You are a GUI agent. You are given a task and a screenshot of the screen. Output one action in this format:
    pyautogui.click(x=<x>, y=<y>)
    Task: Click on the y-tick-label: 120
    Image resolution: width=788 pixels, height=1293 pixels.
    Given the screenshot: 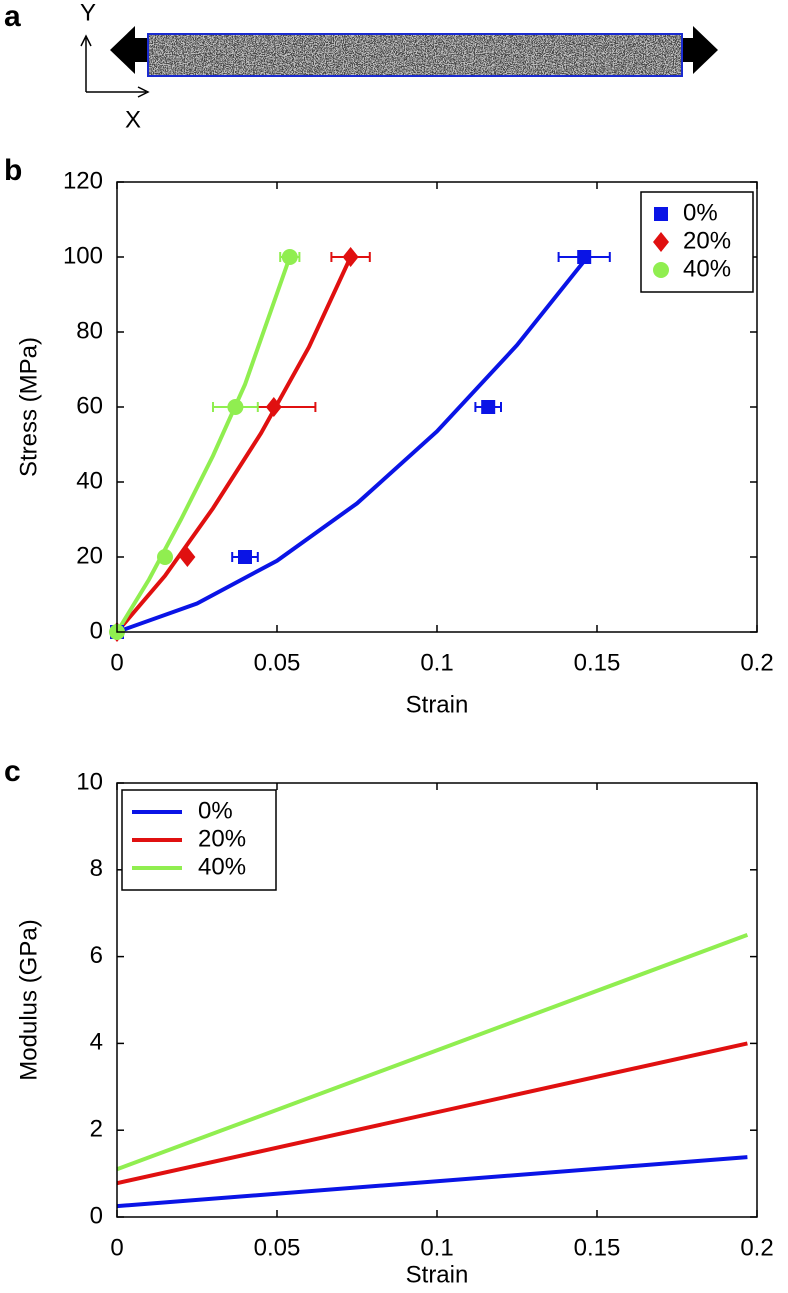 What is the action you would take?
    pyautogui.click(x=83, y=180)
    